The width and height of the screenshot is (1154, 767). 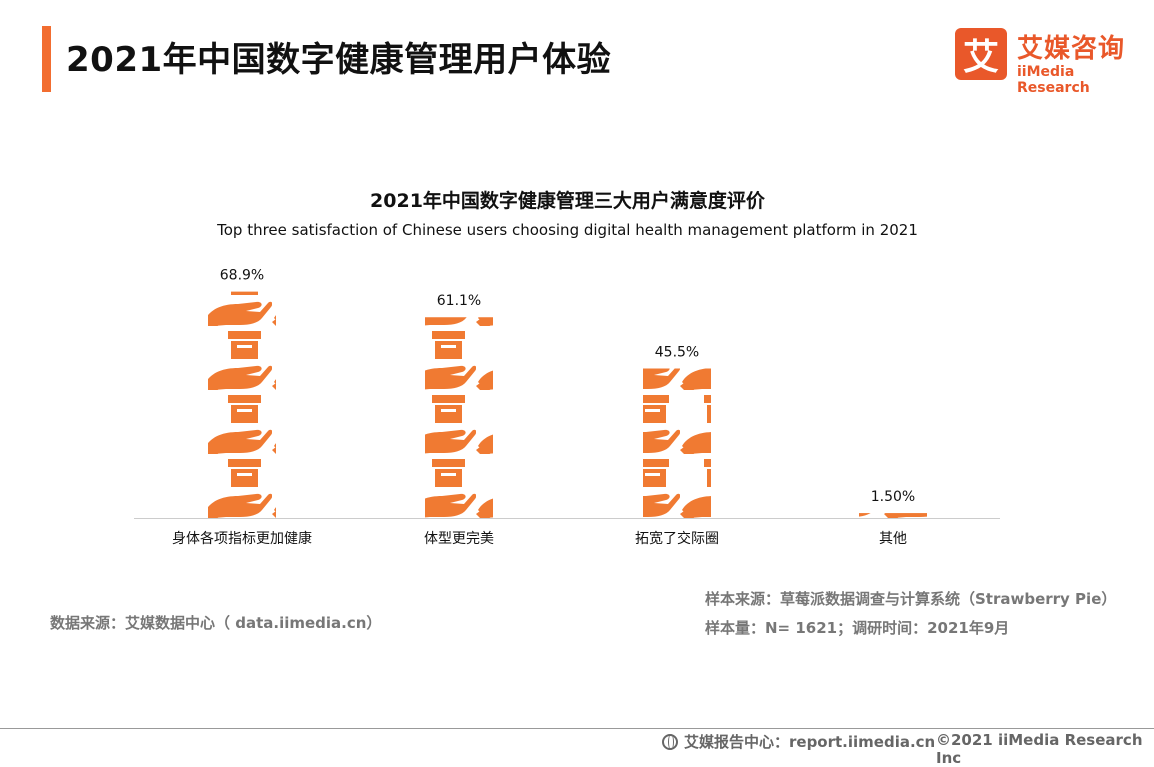 What do you see at coordinates (810, 742) in the screenshot?
I see `footer-report-text: 艾媒报告中心：report.iimedia.cn` at bounding box center [810, 742].